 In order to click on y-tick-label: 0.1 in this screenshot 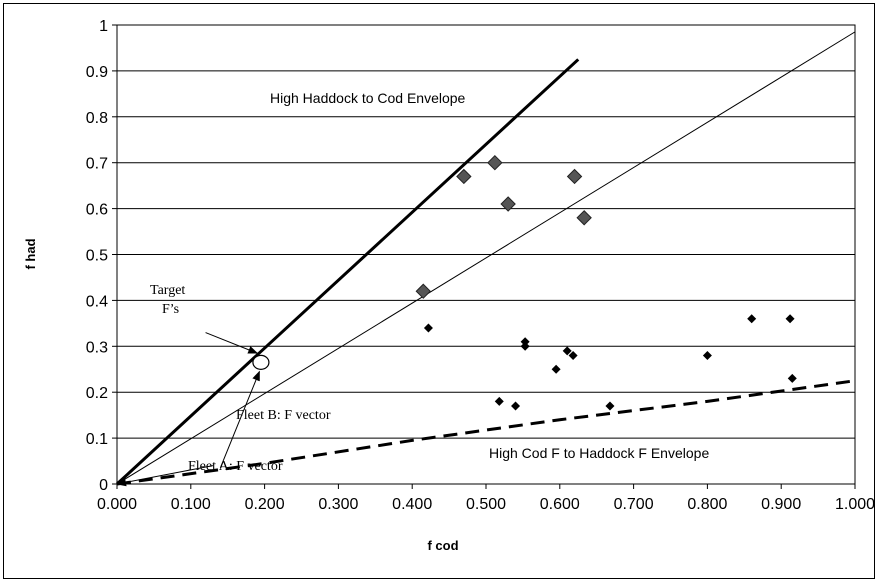, I will do `click(97, 439)`.